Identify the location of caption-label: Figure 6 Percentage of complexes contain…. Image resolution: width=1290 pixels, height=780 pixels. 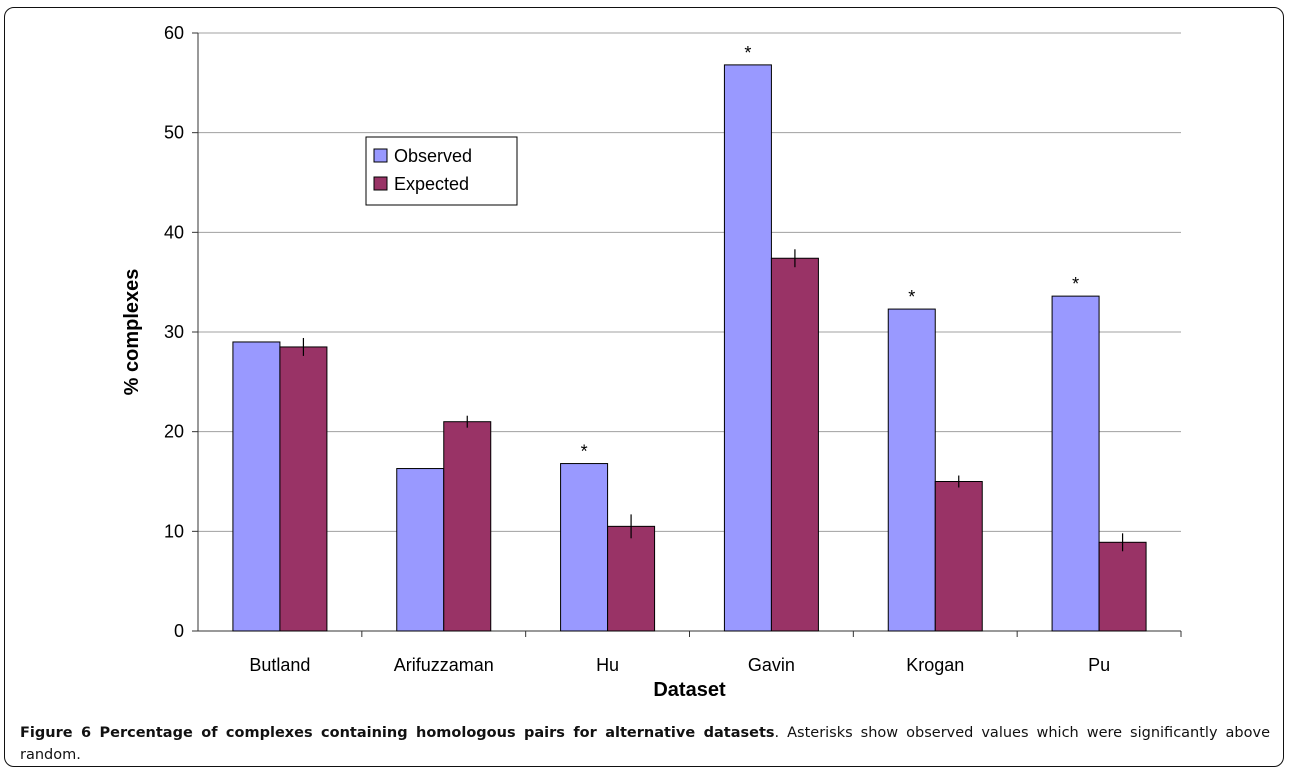
(397, 733).